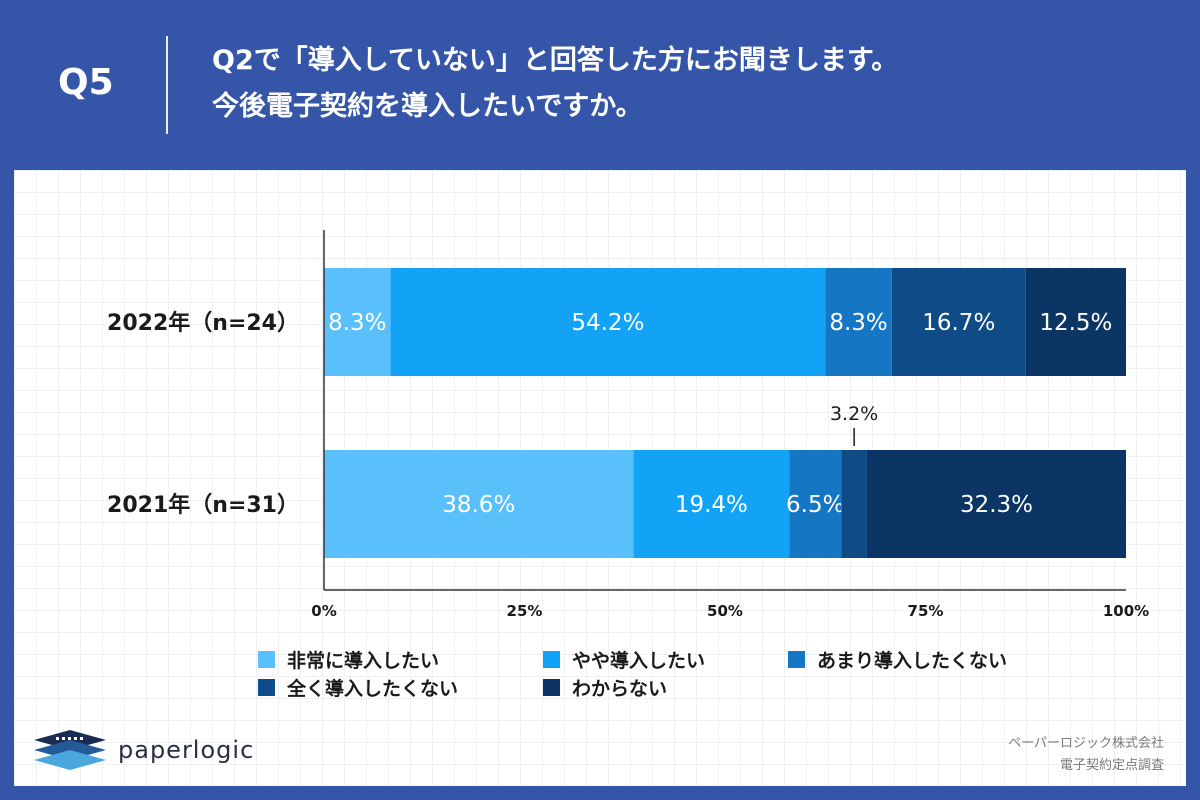 Image resolution: width=1200 pixels, height=800 pixels. Describe the element at coordinates (926, 611) in the screenshot. I see `x-tick-label-4: 75%` at that location.